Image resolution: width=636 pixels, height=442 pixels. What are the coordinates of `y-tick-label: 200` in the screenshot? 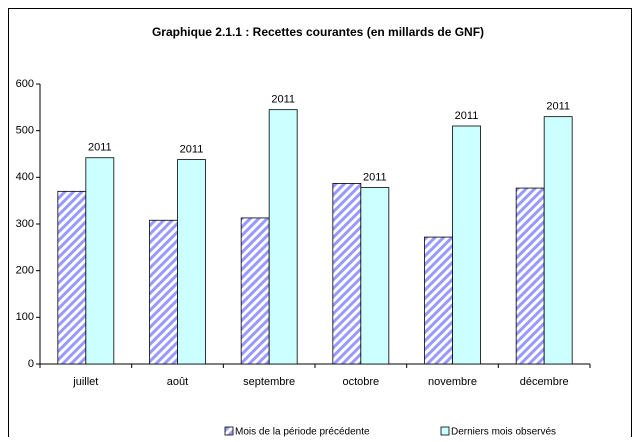 It's located at (25, 271).